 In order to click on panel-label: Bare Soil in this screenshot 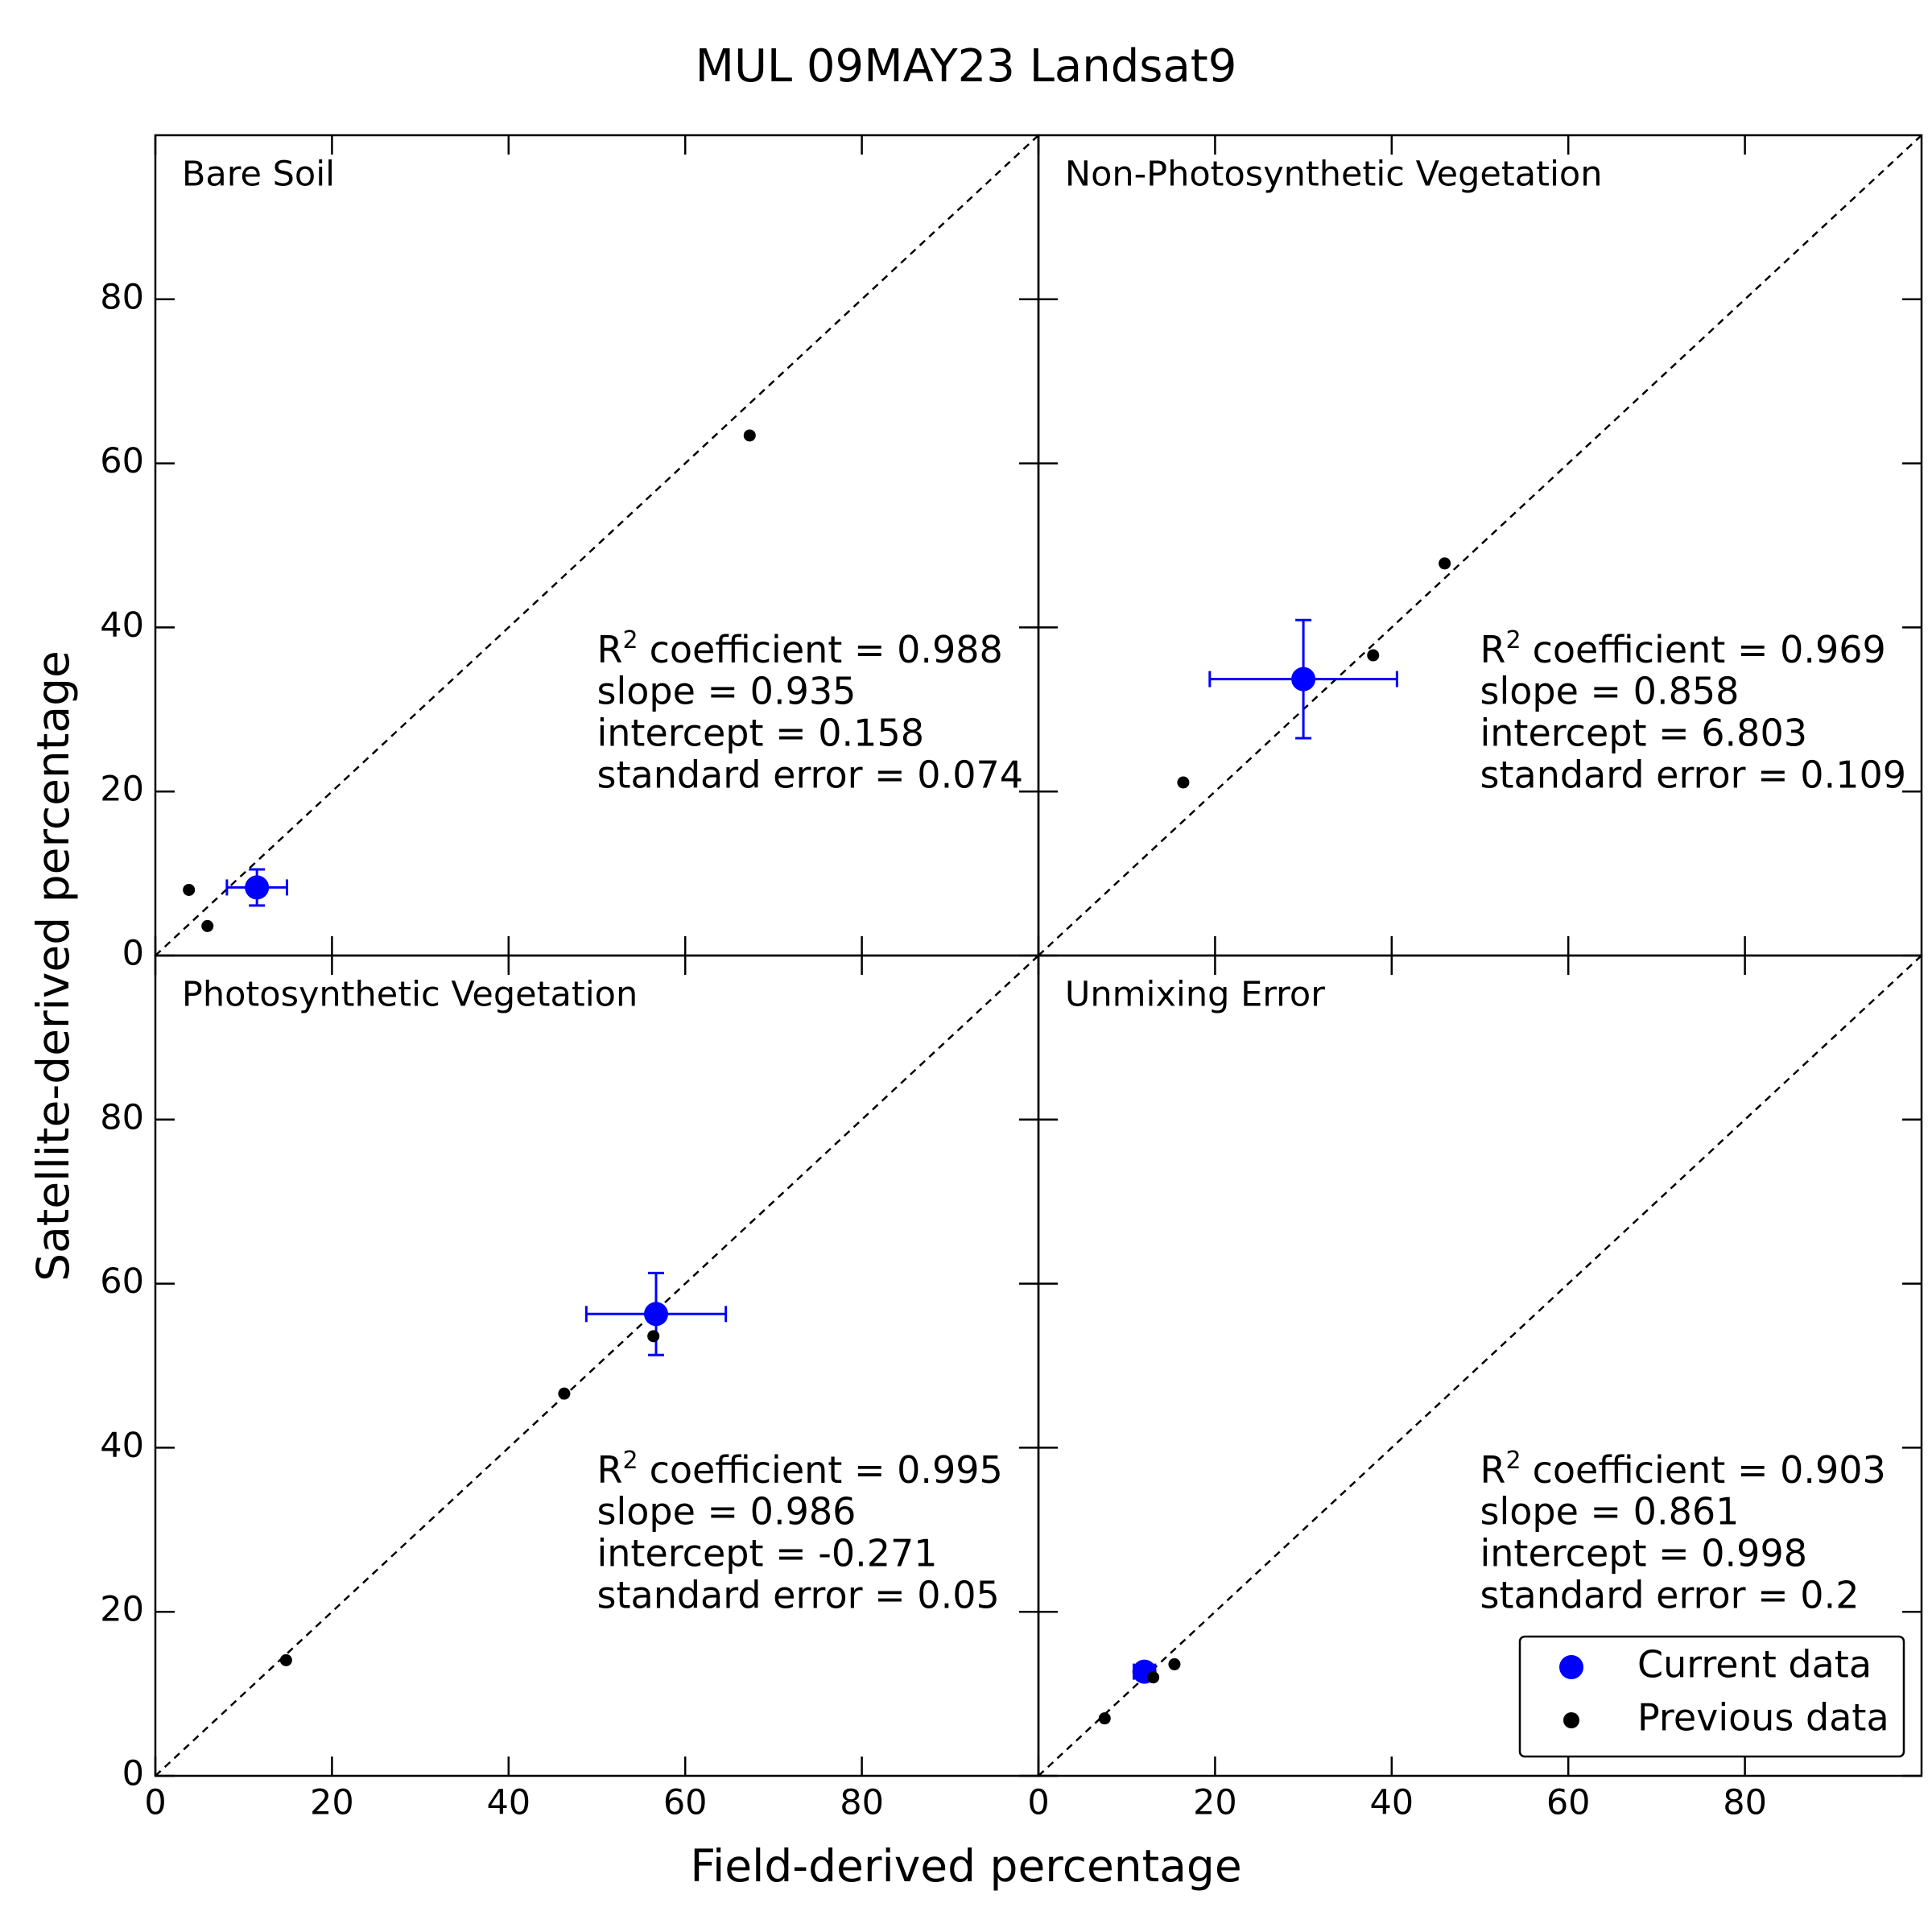, I will do `click(258, 174)`.